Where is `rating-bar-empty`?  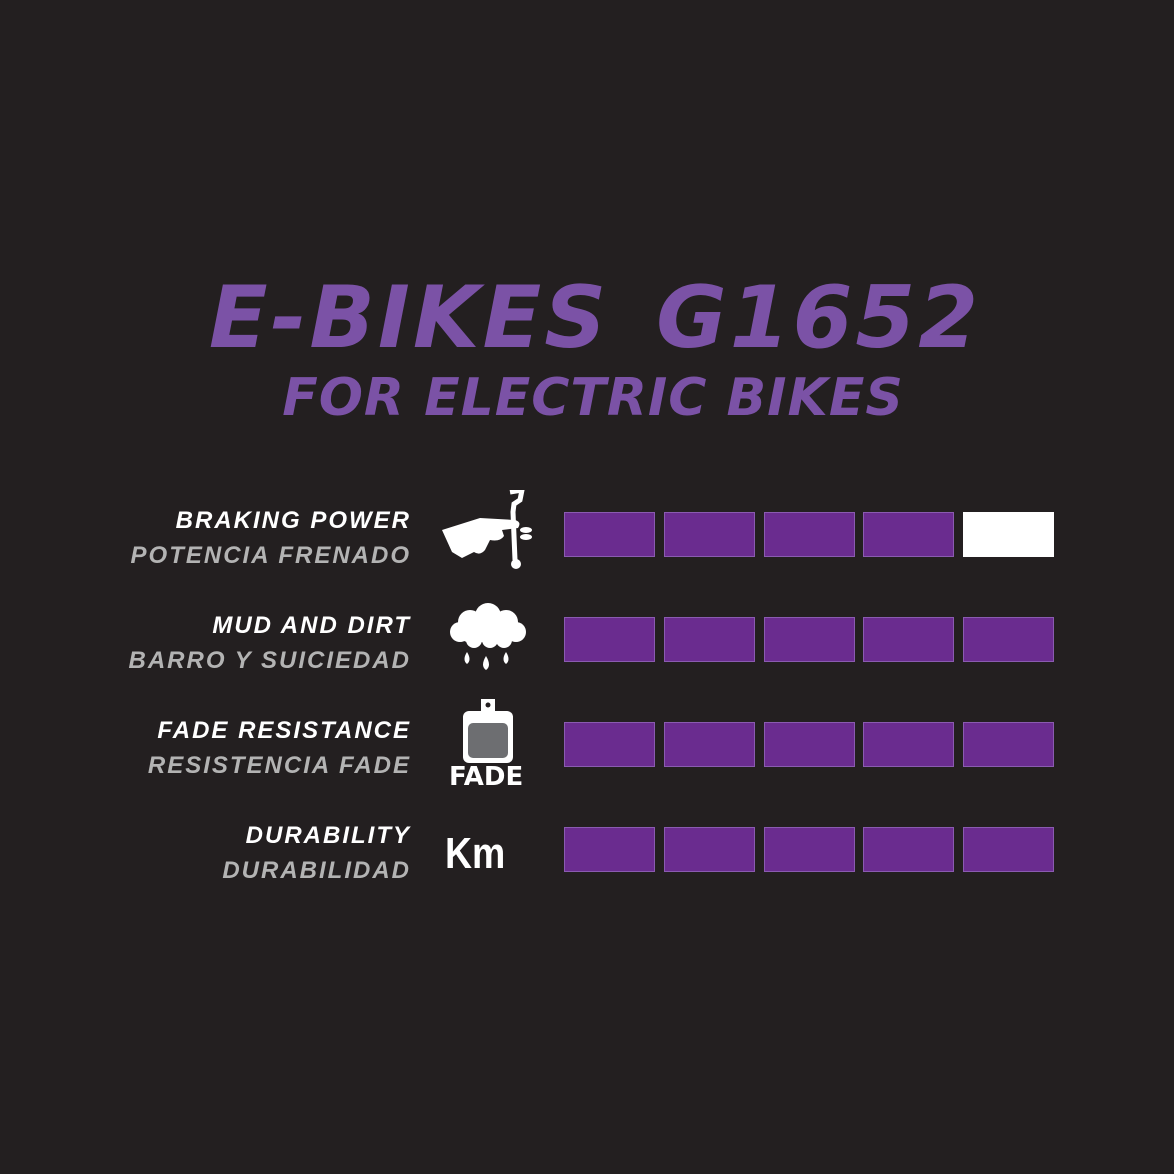
rating-bar-empty is located at coordinates (1008, 534).